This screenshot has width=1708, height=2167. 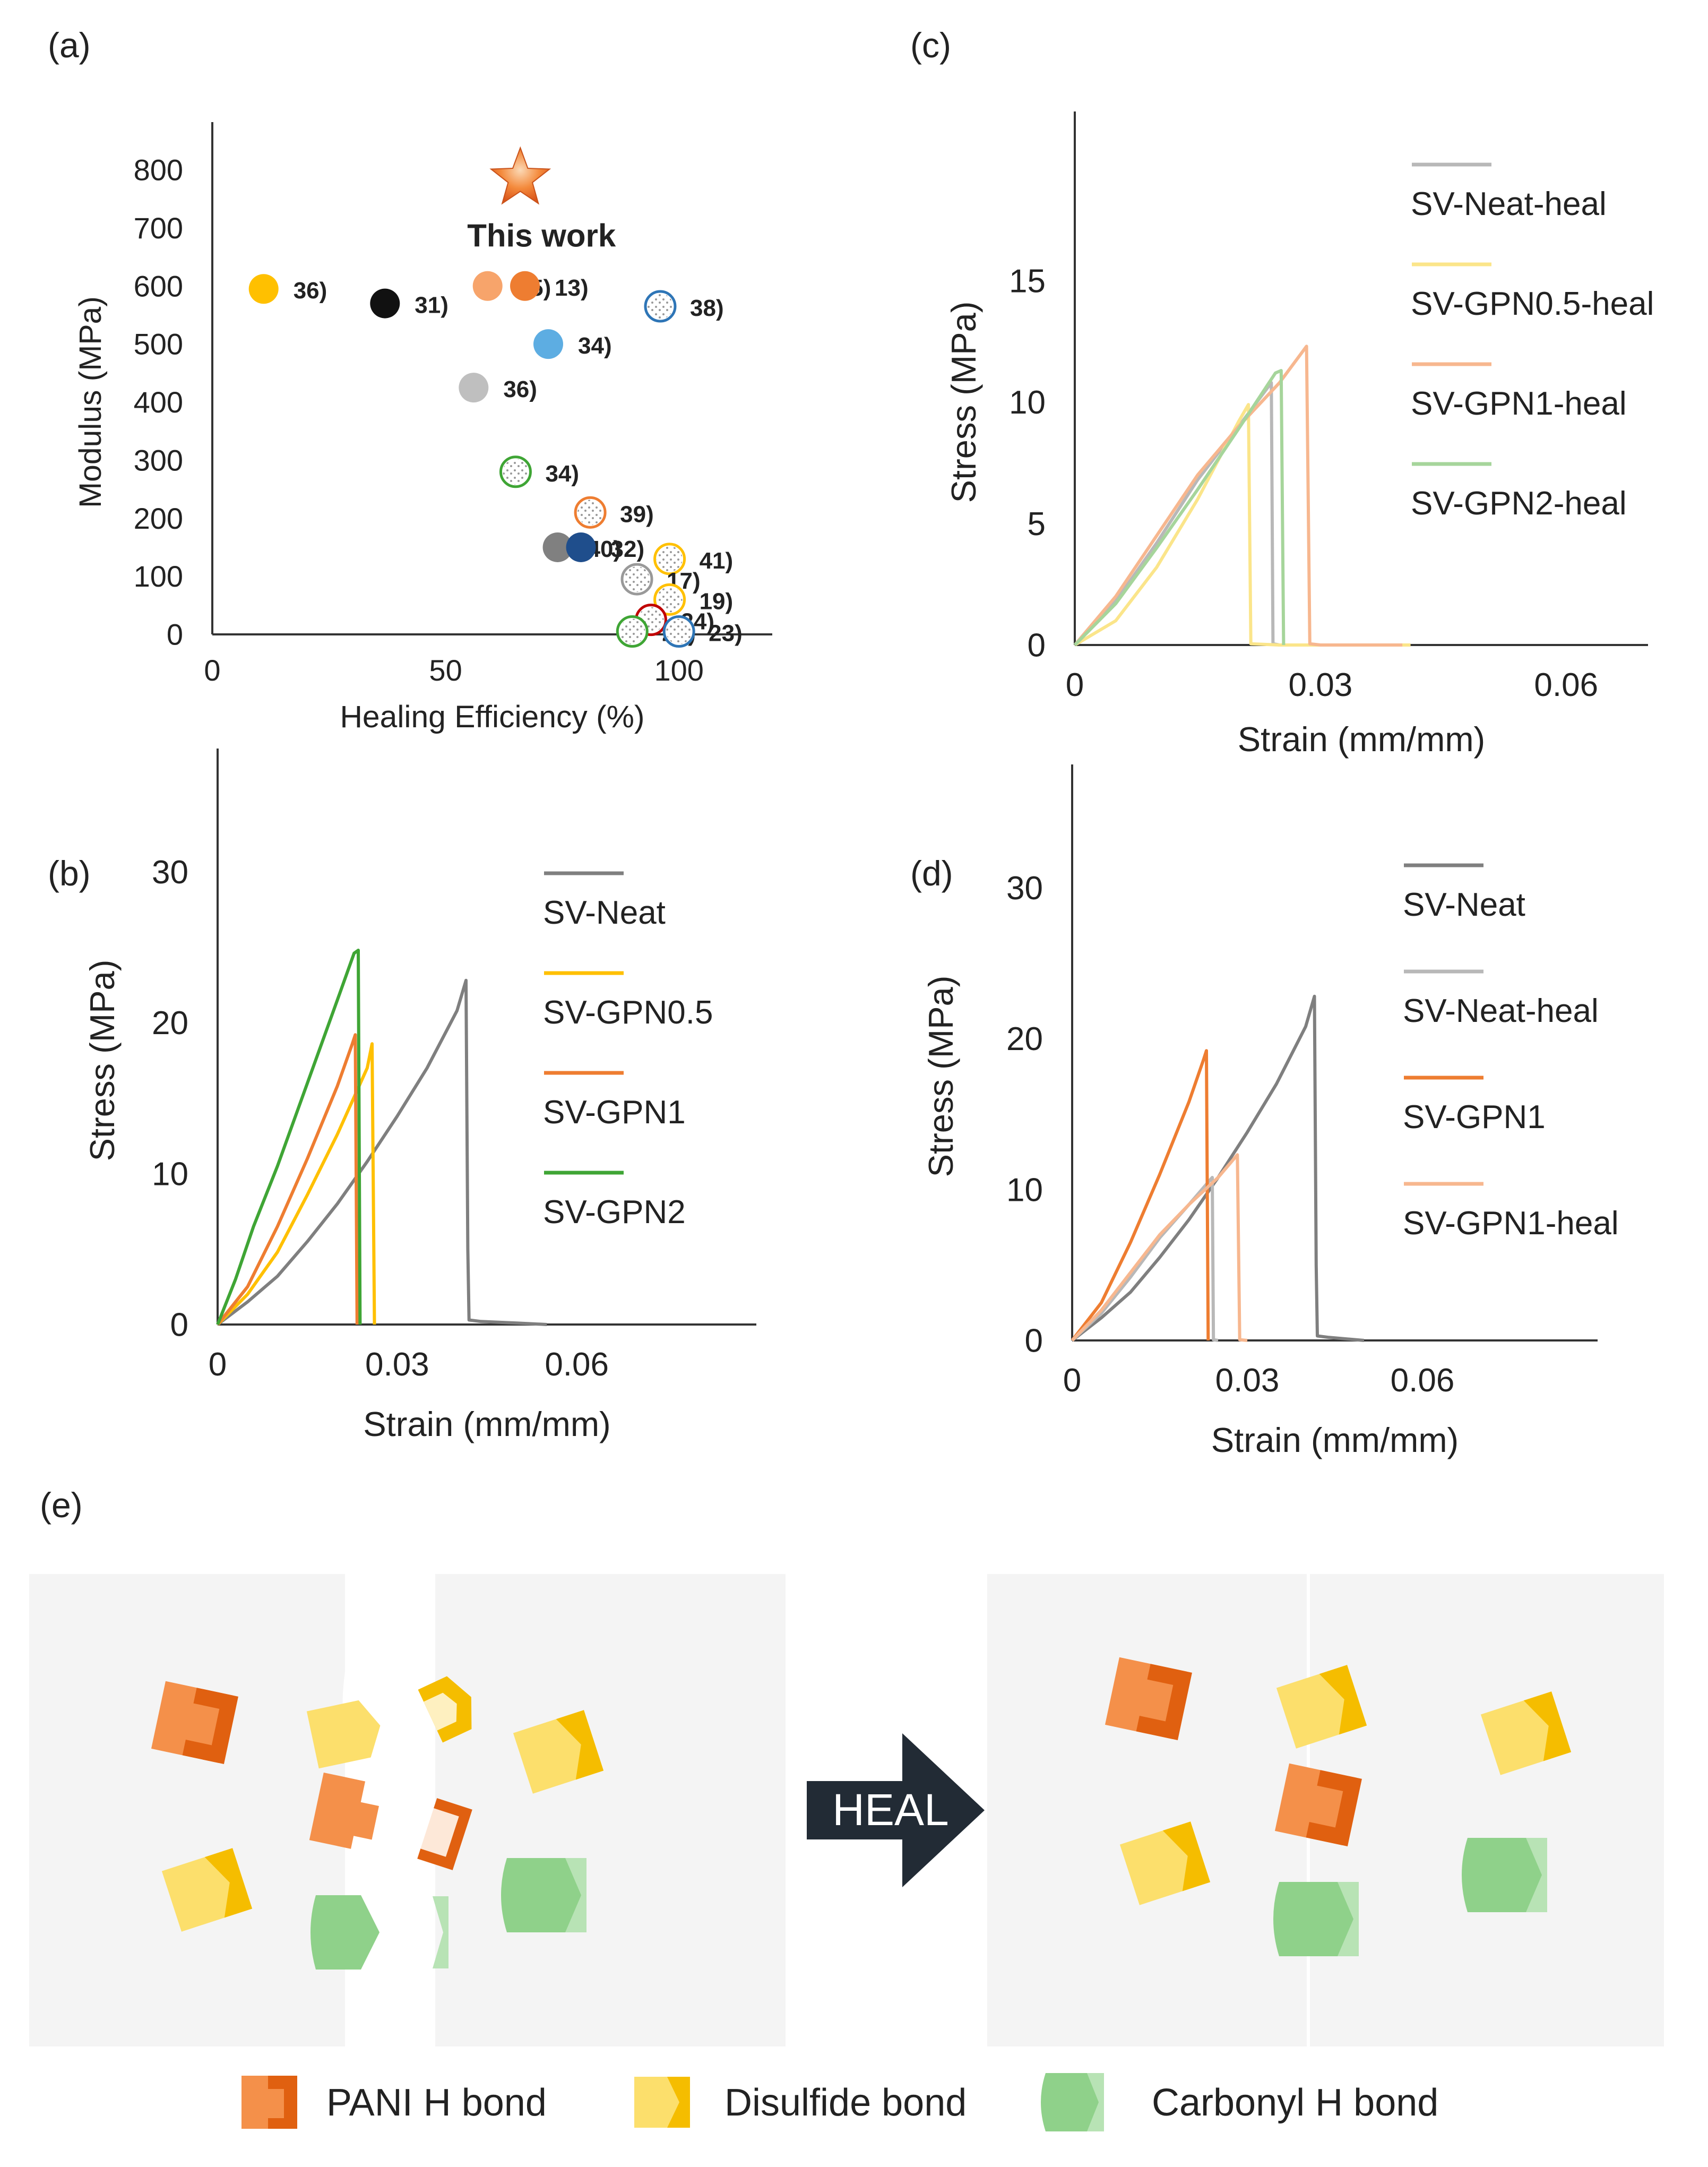 I want to click on carbonyl-bond-icon, so click(x=543, y=1895).